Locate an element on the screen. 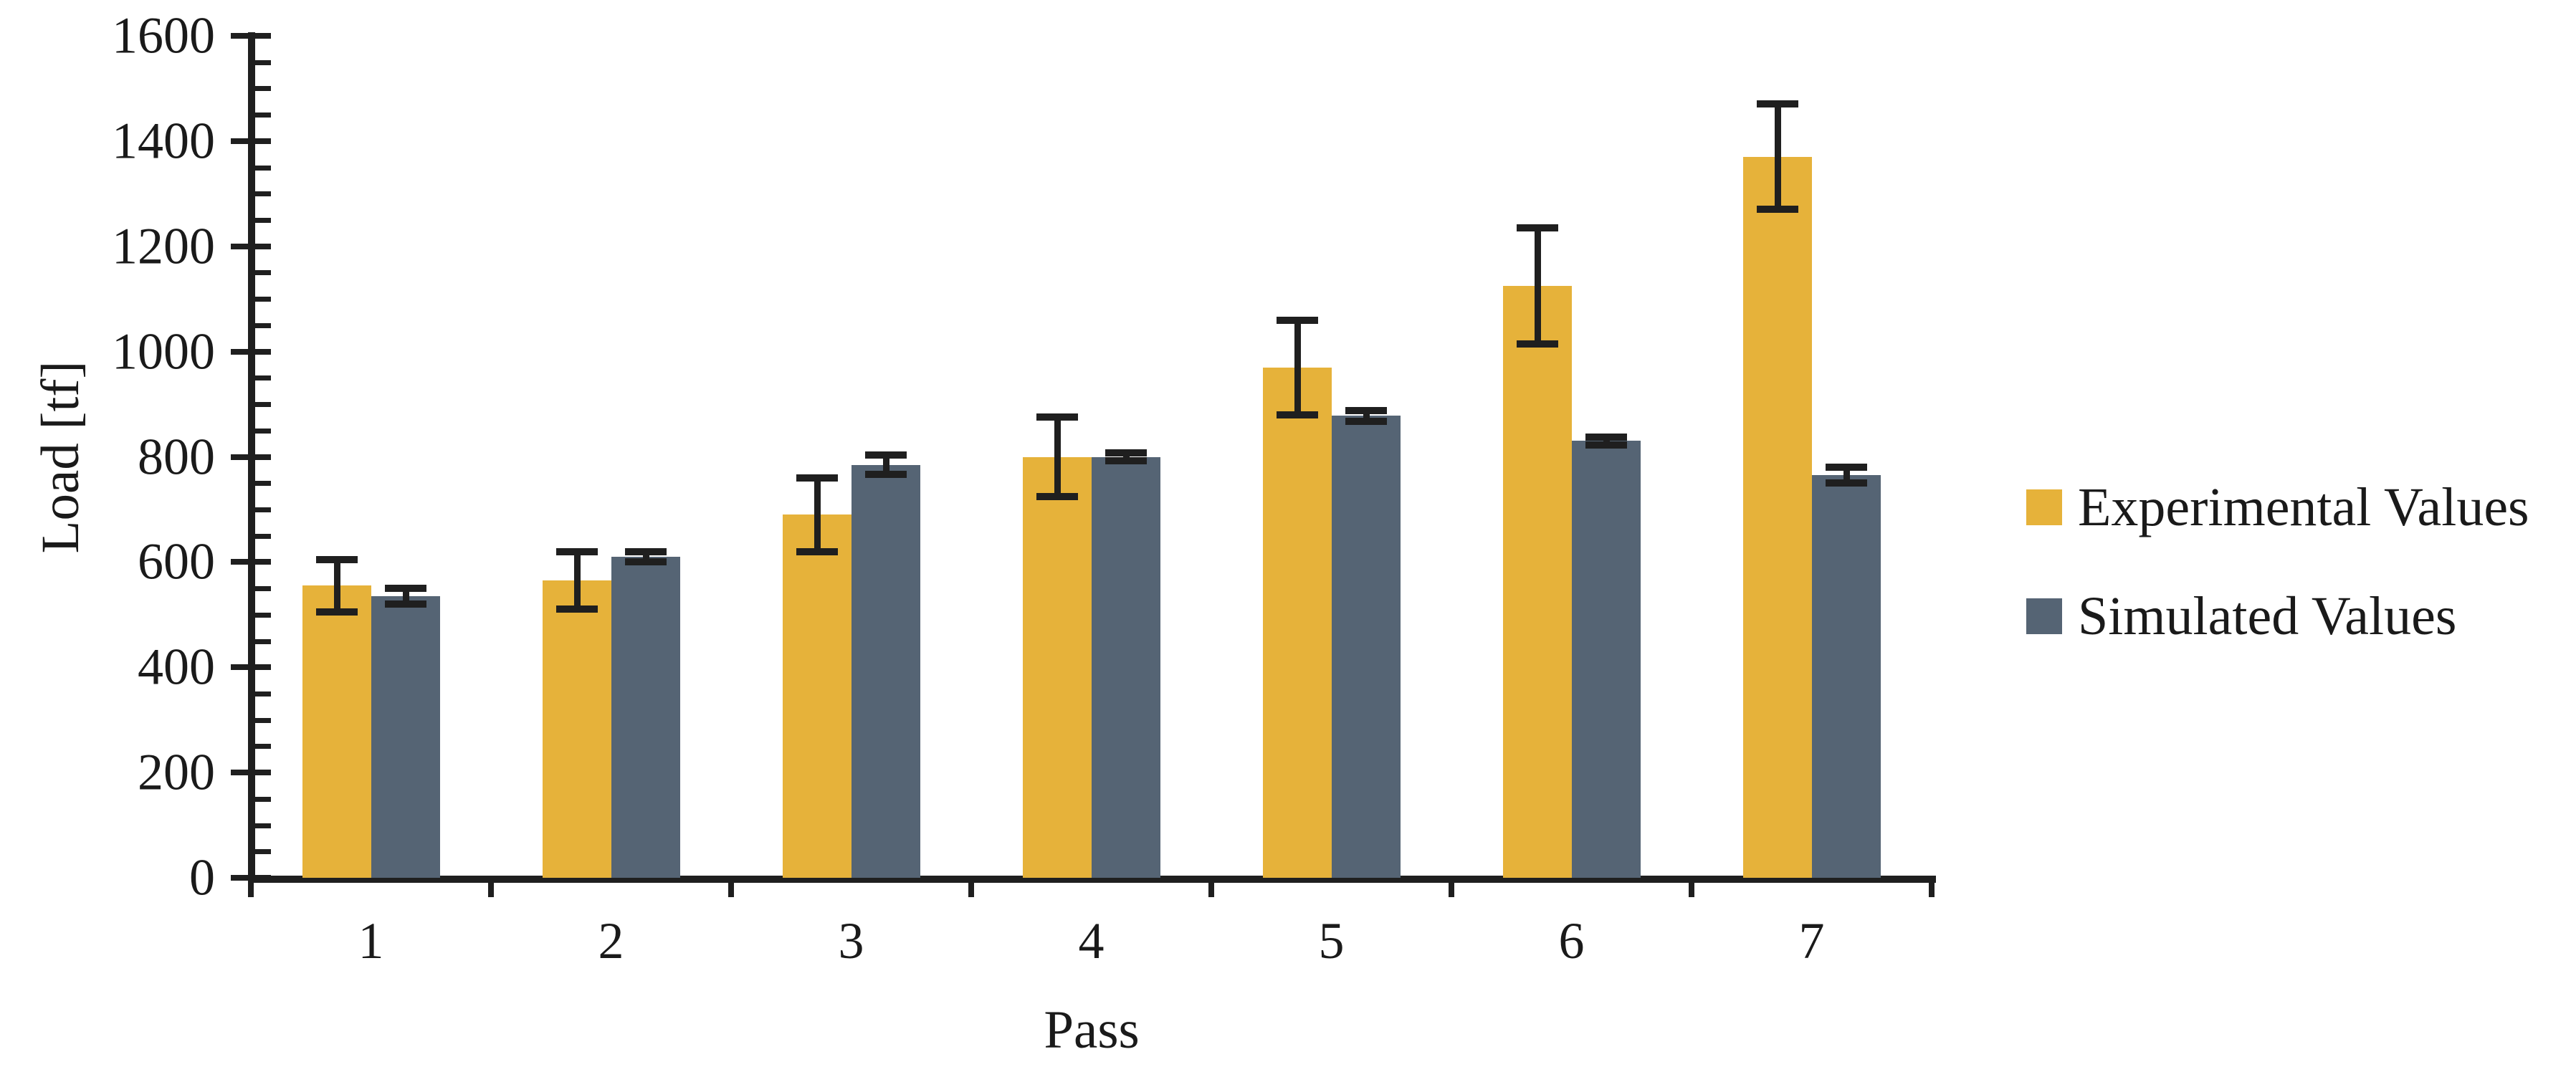  y-tick-label: 200 is located at coordinates (176, 772).